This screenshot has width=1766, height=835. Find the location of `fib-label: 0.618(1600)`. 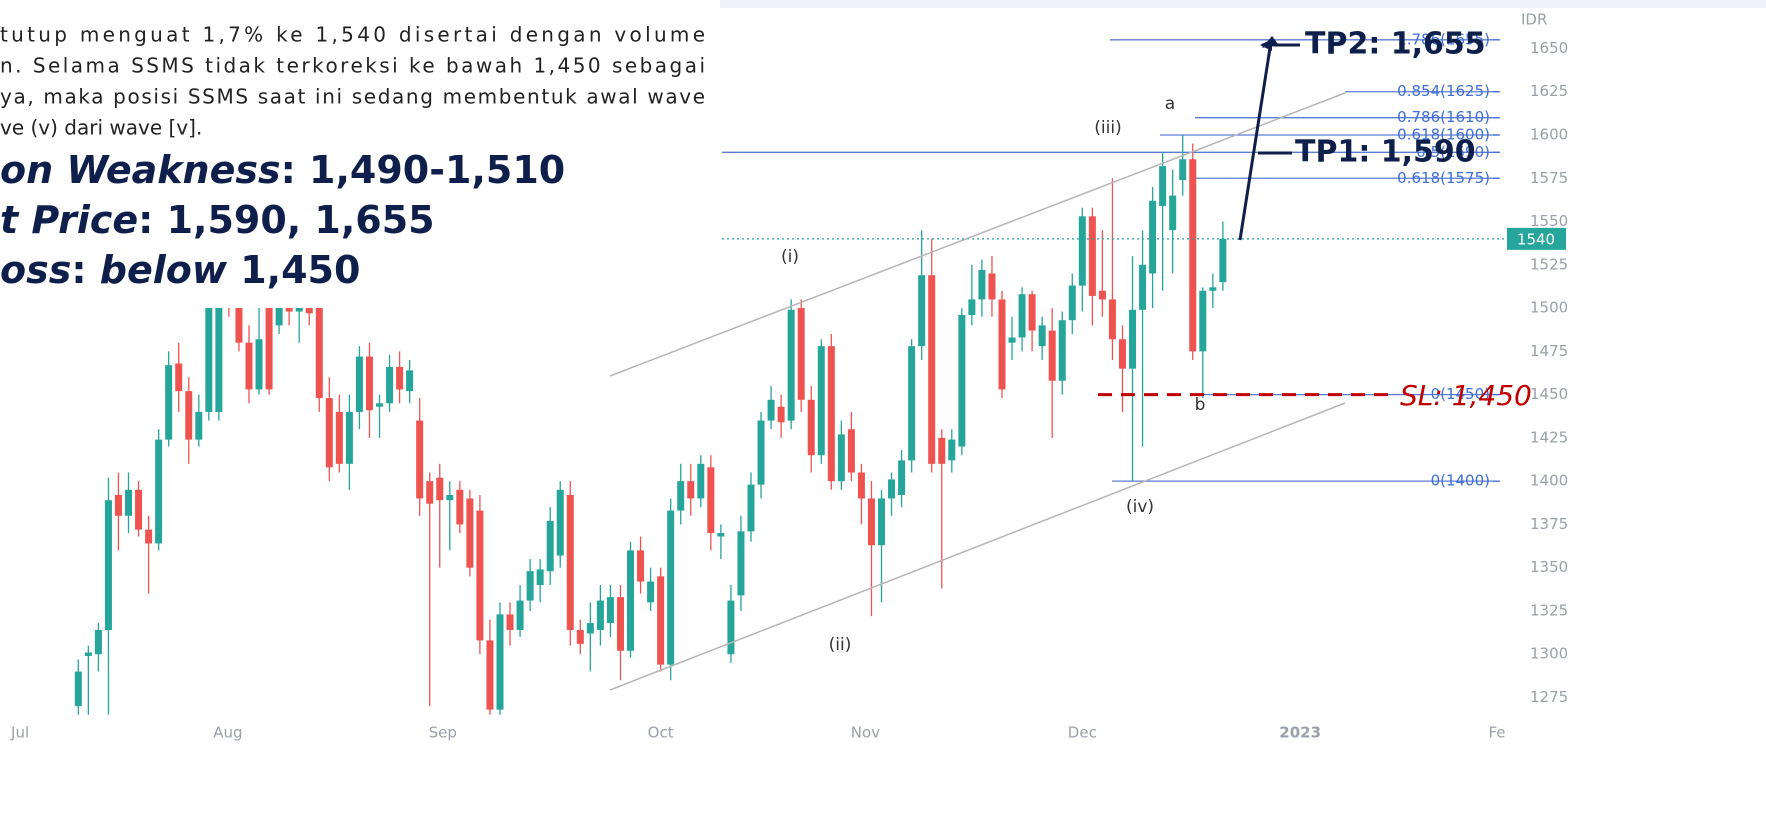

fib-label: 0.618(1600) is located at coordinates (1443, 135).